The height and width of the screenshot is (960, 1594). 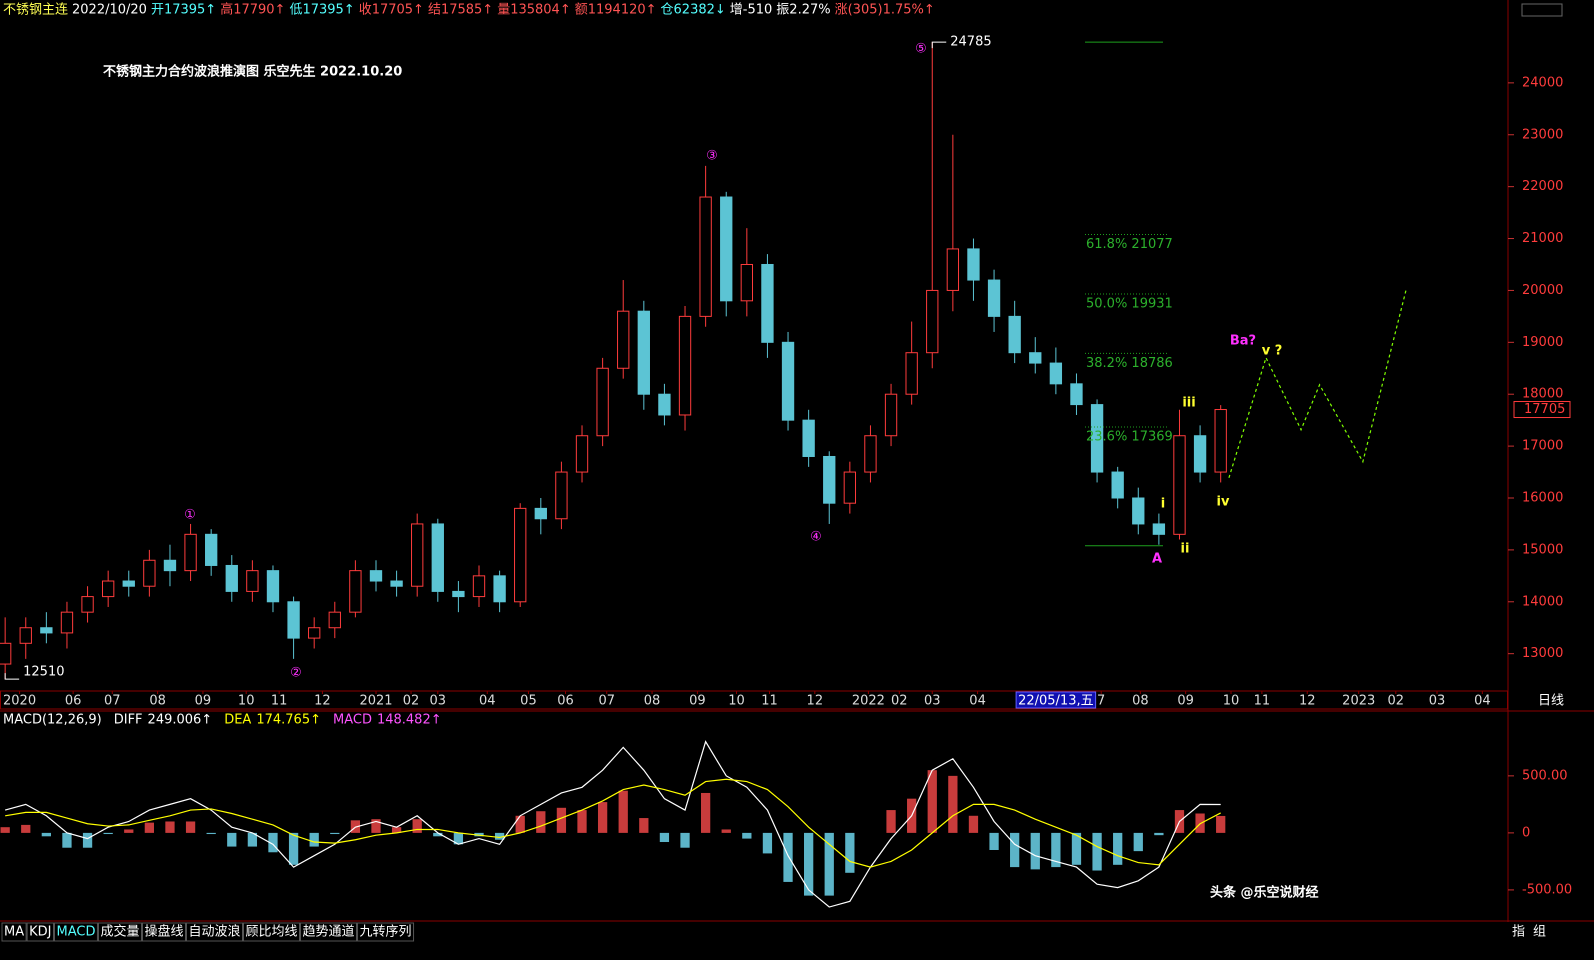 I want to click on indicator-tab: KDJ, so click(x=40, y=932).